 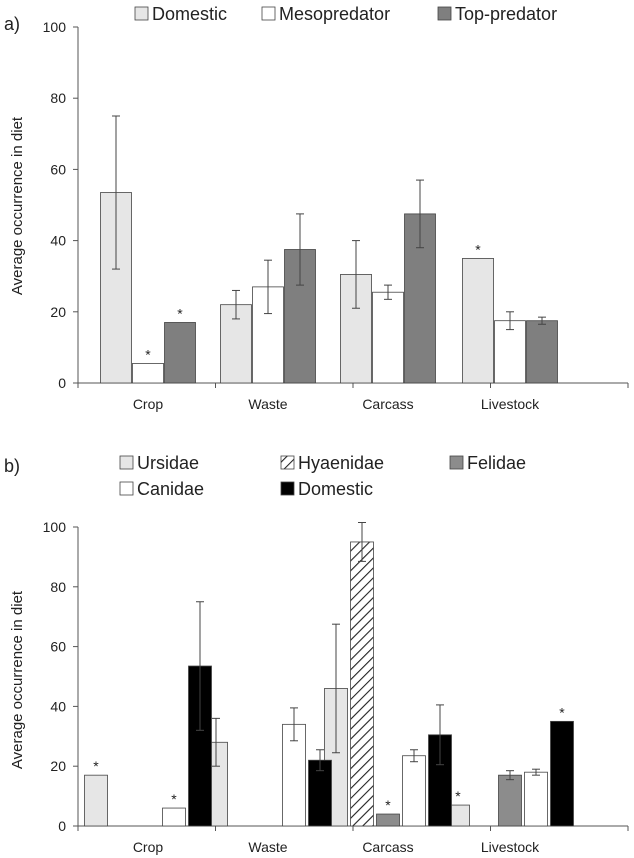 I want to click on panel-a-legend-item-mesopredator: Mesopredator, so click(x=325, y=14).